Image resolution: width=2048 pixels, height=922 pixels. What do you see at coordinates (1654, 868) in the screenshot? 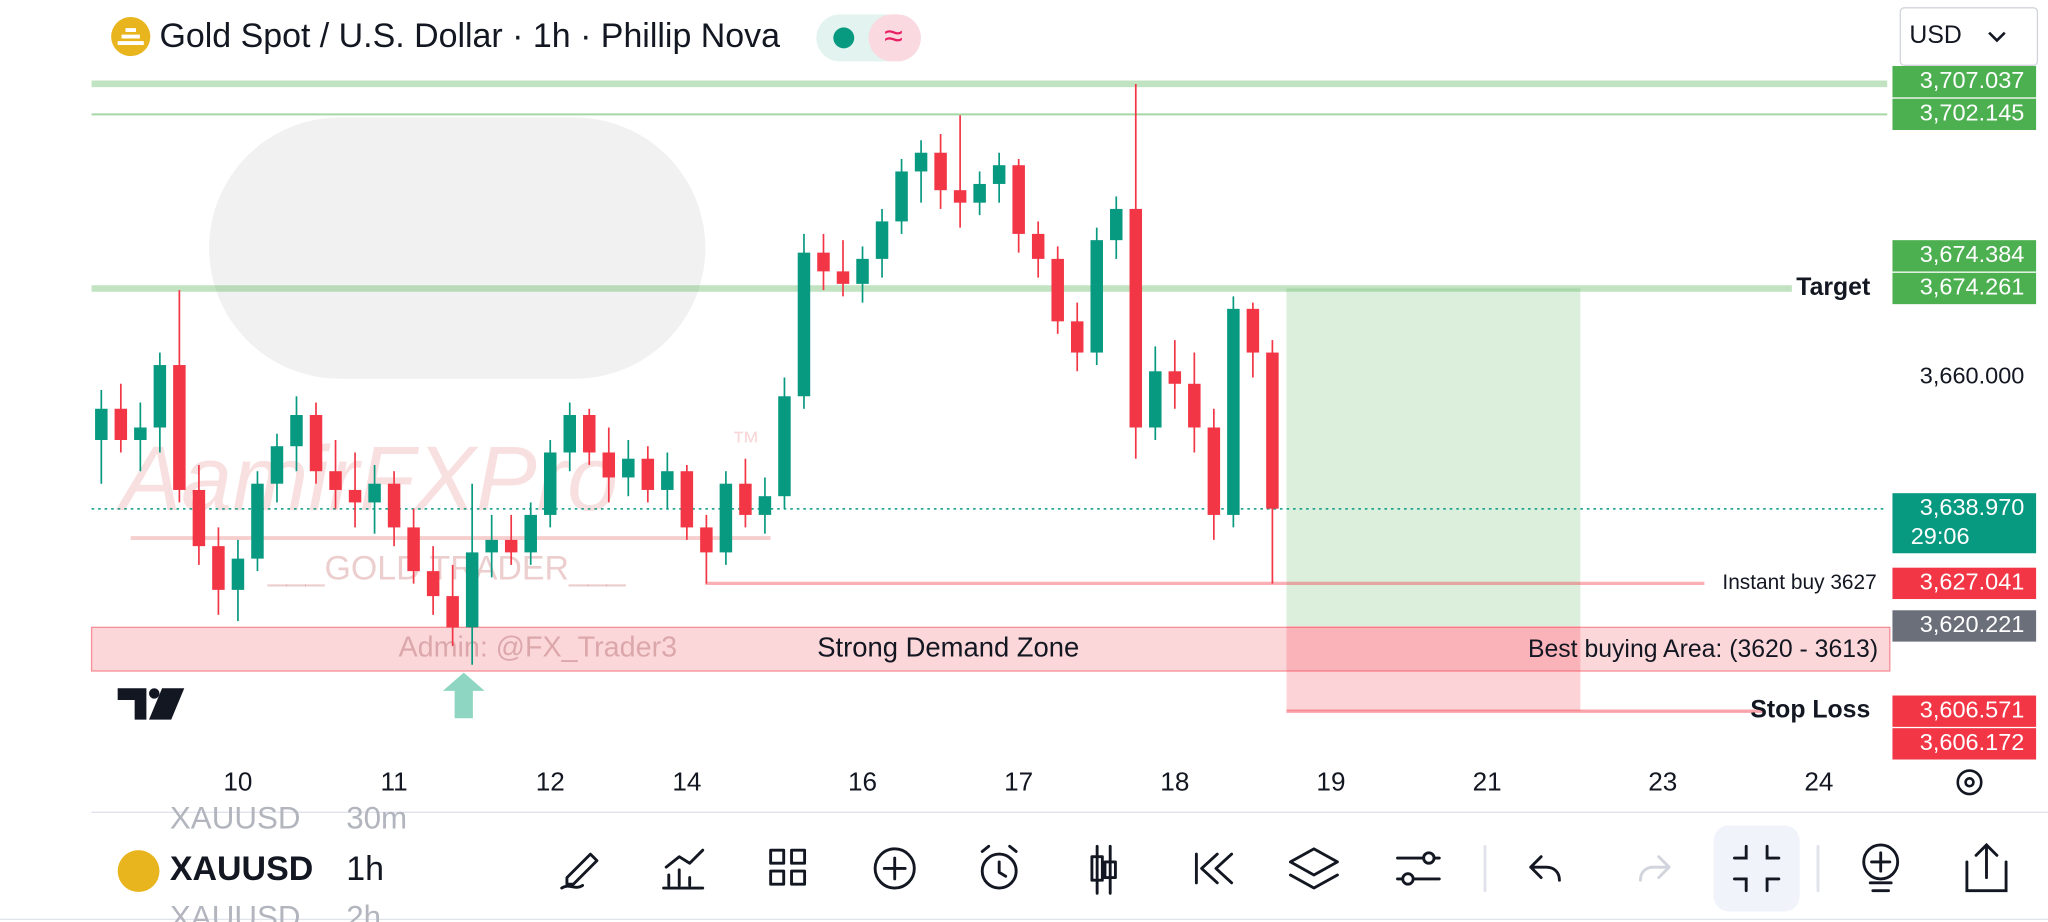
I see `redo-tool` at bounding box center [1654, 868].